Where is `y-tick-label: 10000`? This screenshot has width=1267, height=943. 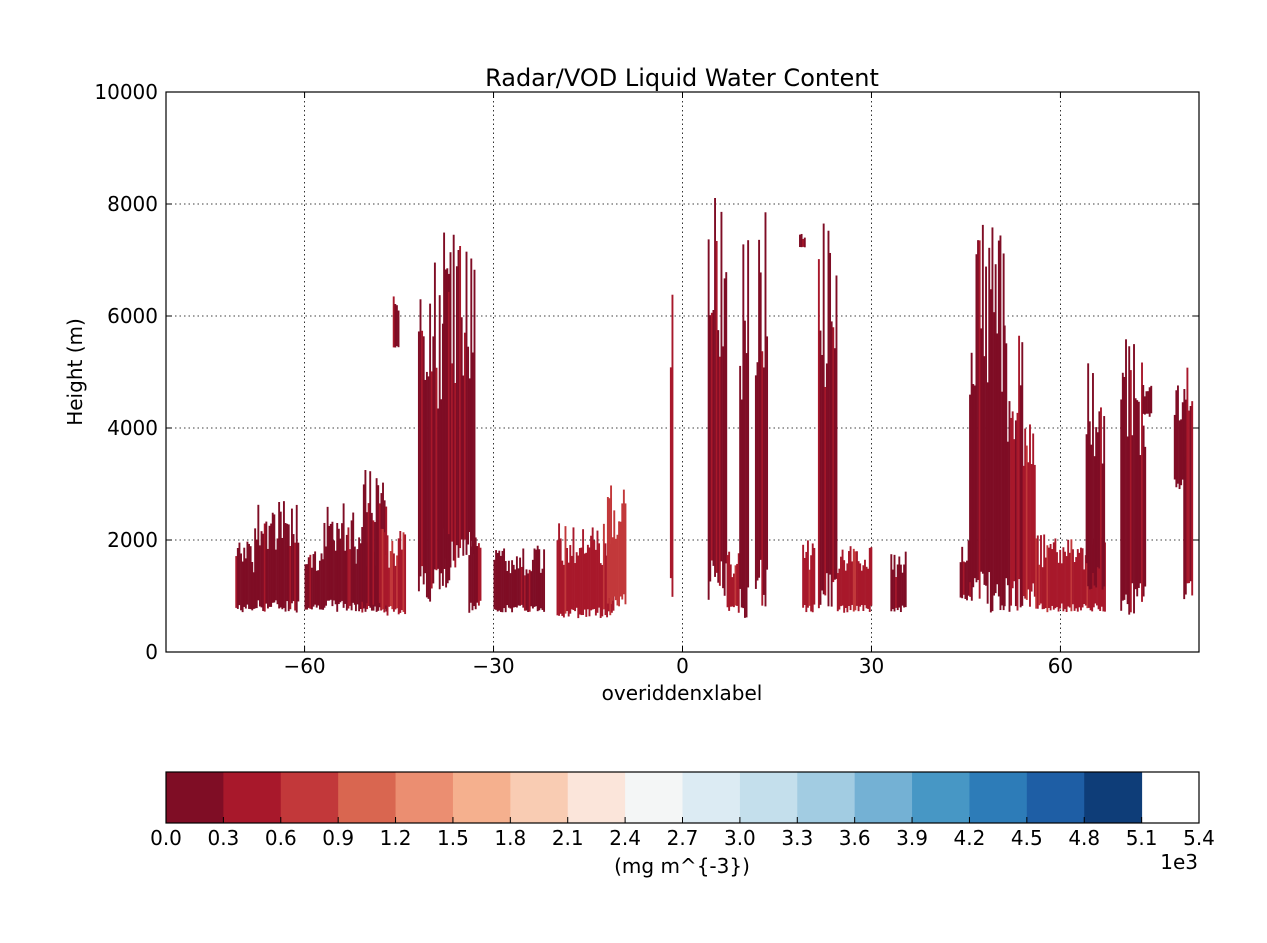
y-tick-label: 10000 is located at coordinates (126, 92).